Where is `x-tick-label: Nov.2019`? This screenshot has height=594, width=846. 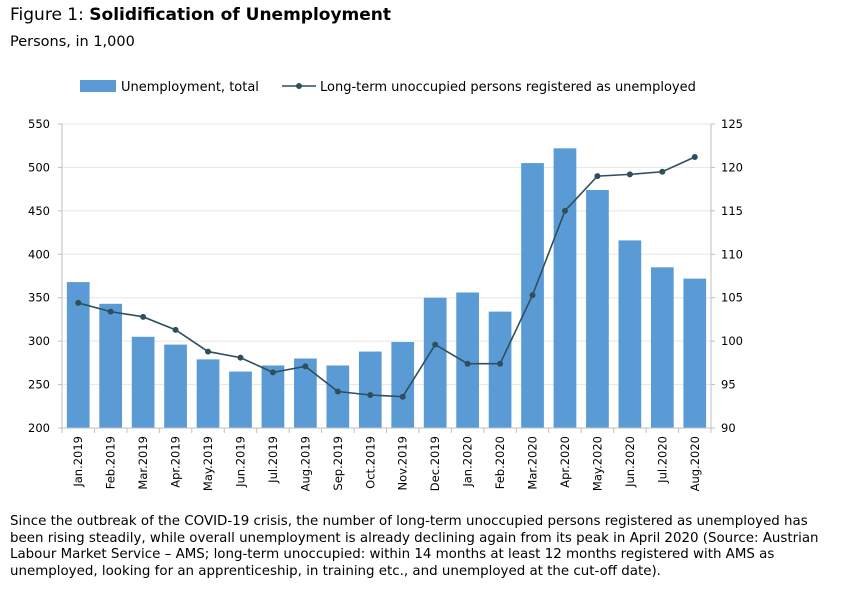
x-tick-label: Nov.2019 is located at coordinates (403, 463).